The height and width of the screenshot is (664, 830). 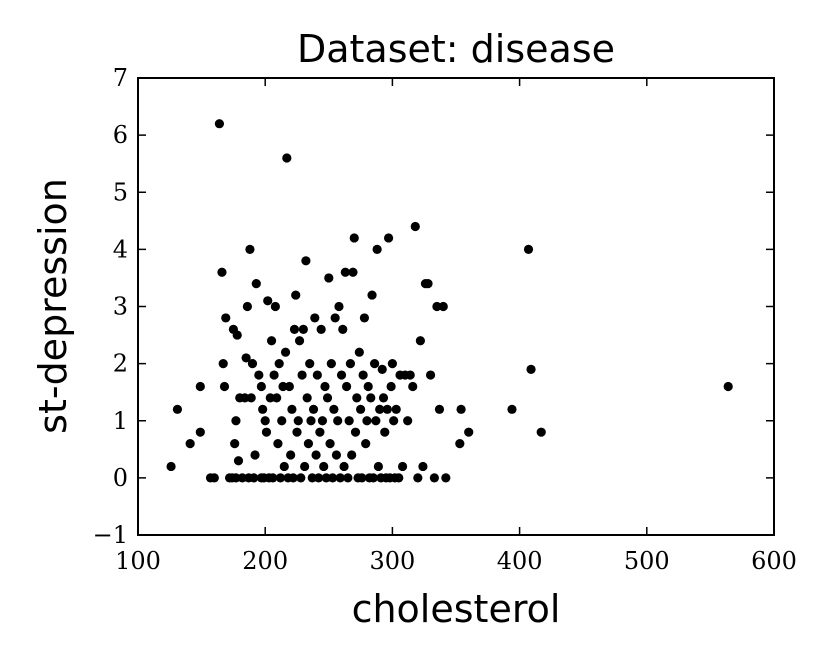 What do you see at coordinates (456, 609) in the screenshot?
I see `x-axis-label: cholesterol` at bounding box center [456, 609].